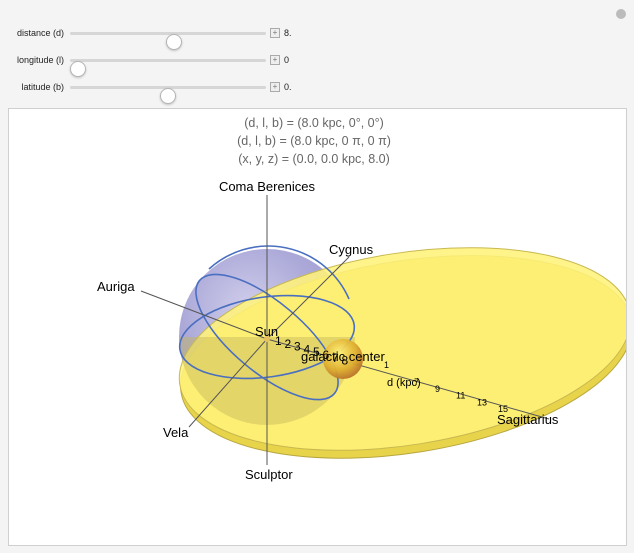 The height and width of the screenshot is (553, 634). Describe the element at coordinates (314, 123) in the screenshot. I see `info-line: (d, l, b) = (8.0 kpc, 0°, 0°)` at that location.